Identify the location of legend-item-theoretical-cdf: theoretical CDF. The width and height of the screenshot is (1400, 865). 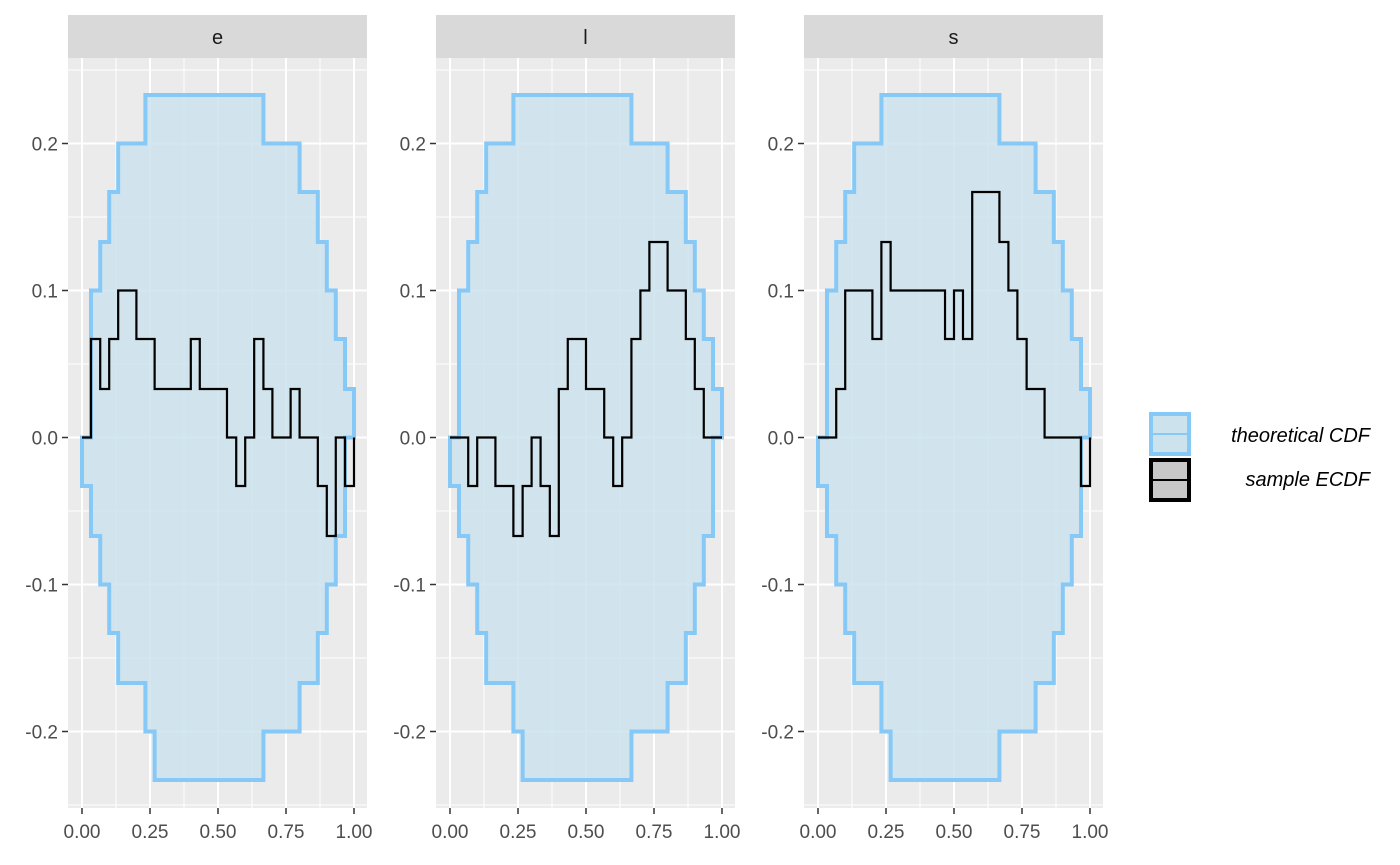
(1260, 434).